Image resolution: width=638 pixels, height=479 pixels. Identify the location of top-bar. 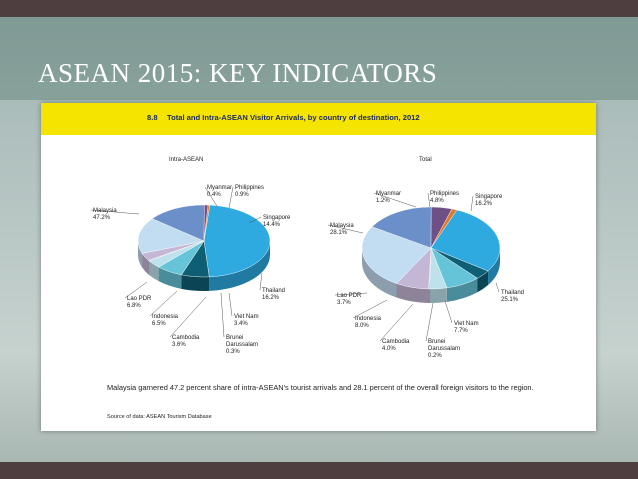
(319, 8).